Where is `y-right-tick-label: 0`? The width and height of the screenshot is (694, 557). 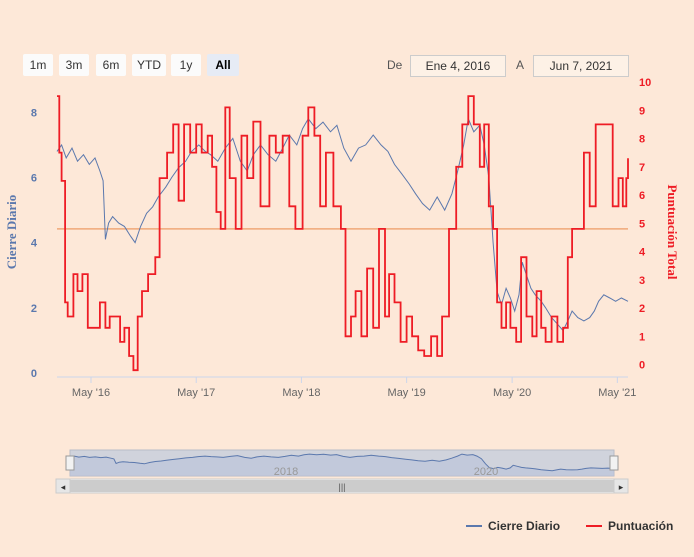
y-right-tick-label: 0 is located at coordinates (642, 366).